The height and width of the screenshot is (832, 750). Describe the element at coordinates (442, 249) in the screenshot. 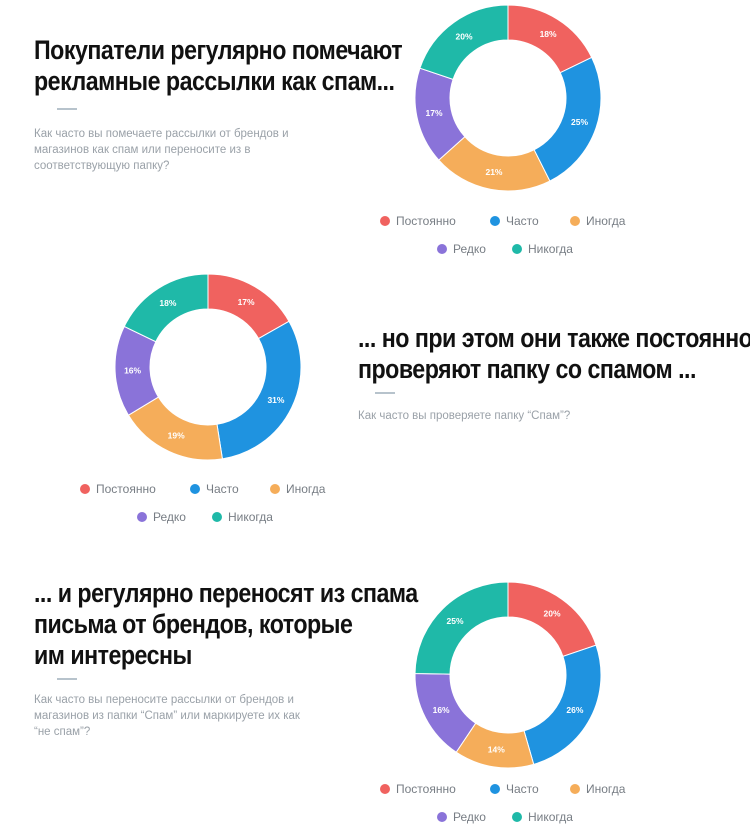

I see `legend-1-dot-redko` at that location.